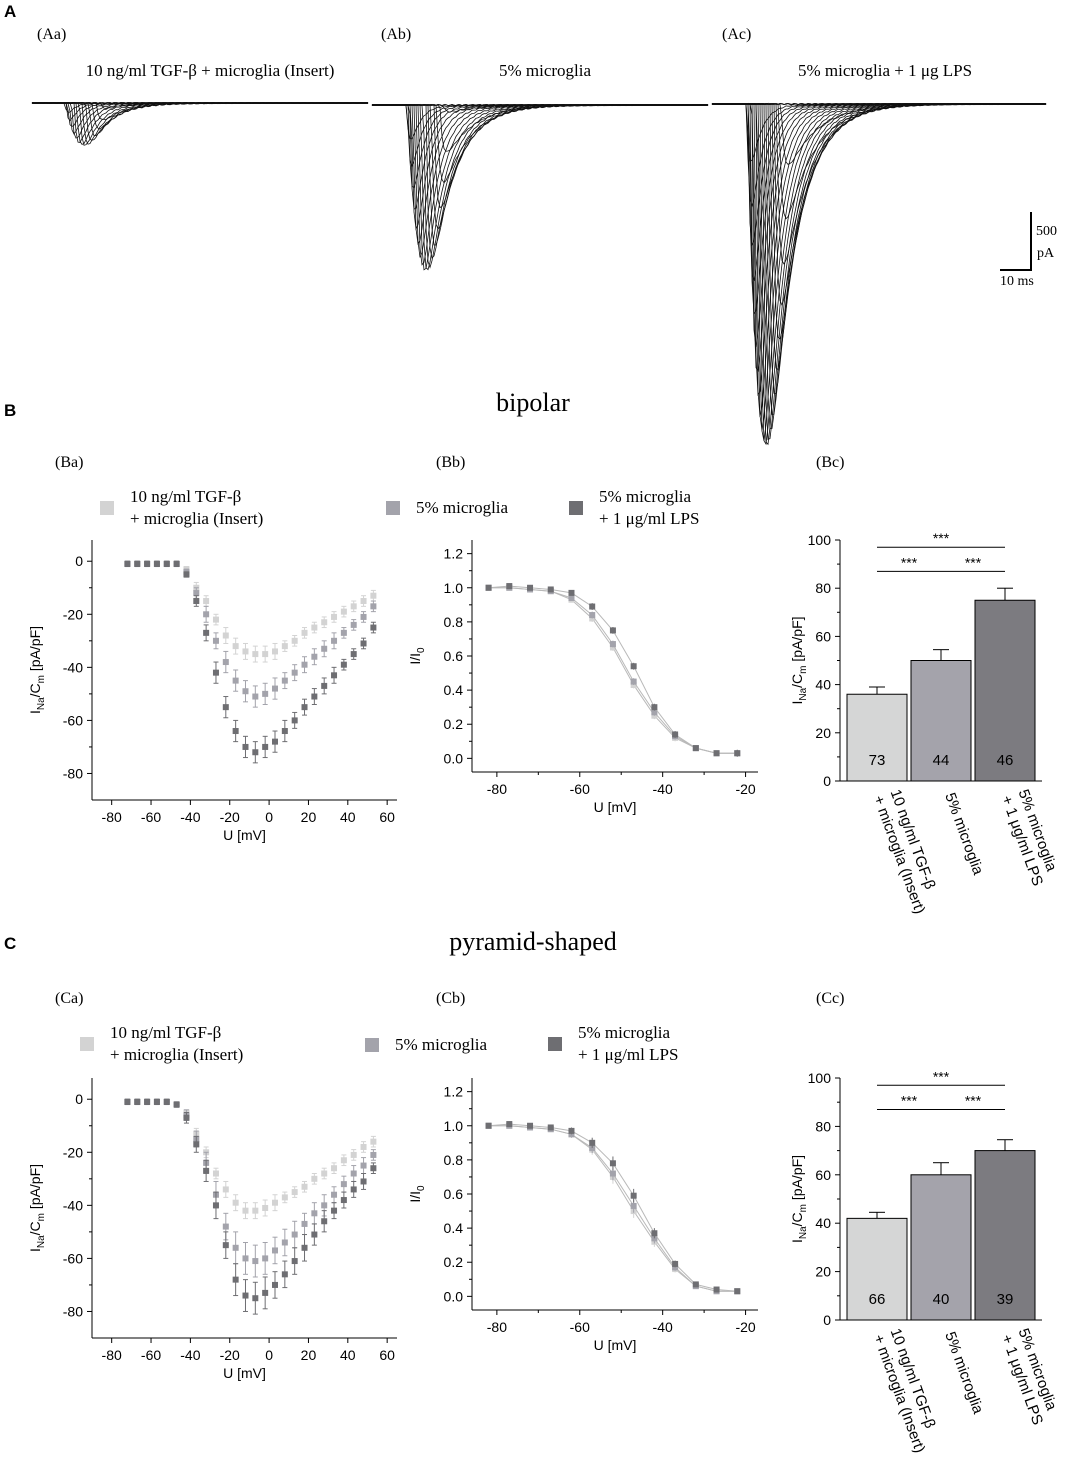 The width and height of the screenshot is (1066, 1468). I want to click on y-tick-label: 0, so click(827, 1320).